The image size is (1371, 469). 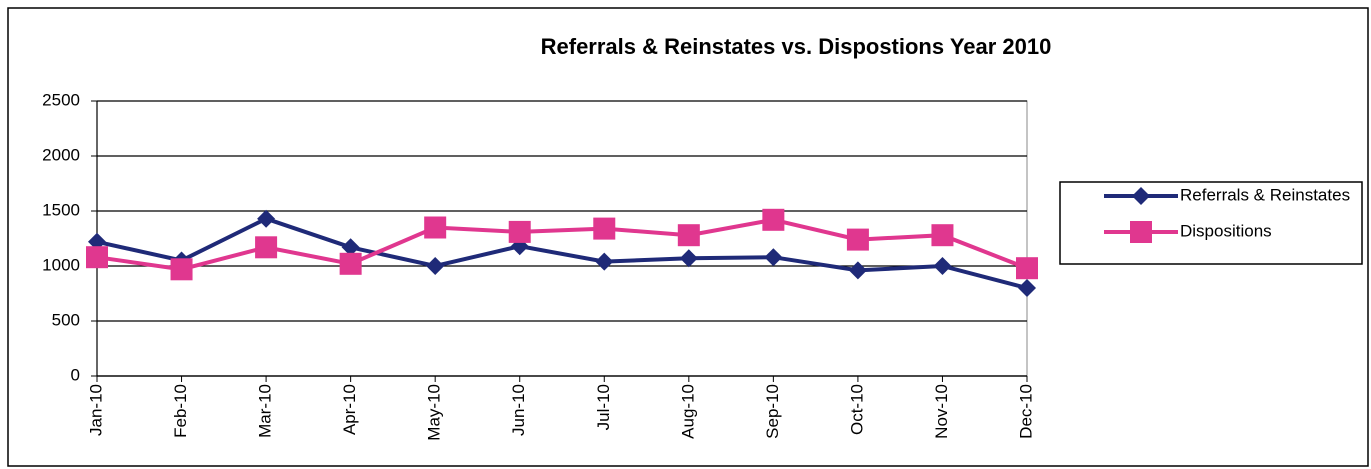 I want to click on x-tick-label: Mar-10, so click(x=265, y=411).